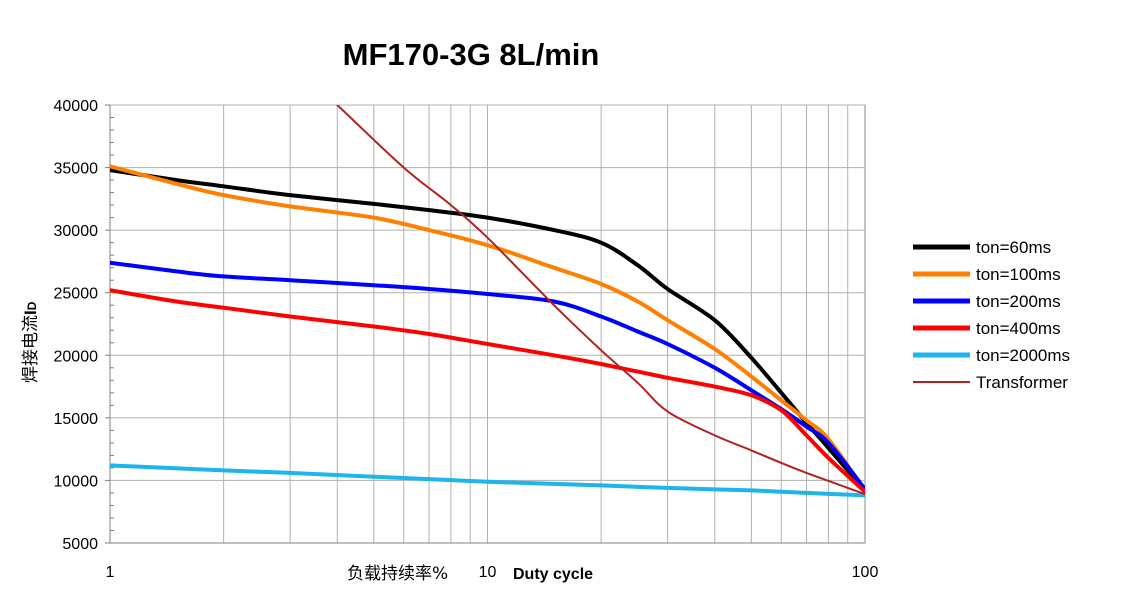 Image resolution: width=1124 pixels, height=591 pixels. I want to click on y-tick-label: 40000, so click(76, 106).